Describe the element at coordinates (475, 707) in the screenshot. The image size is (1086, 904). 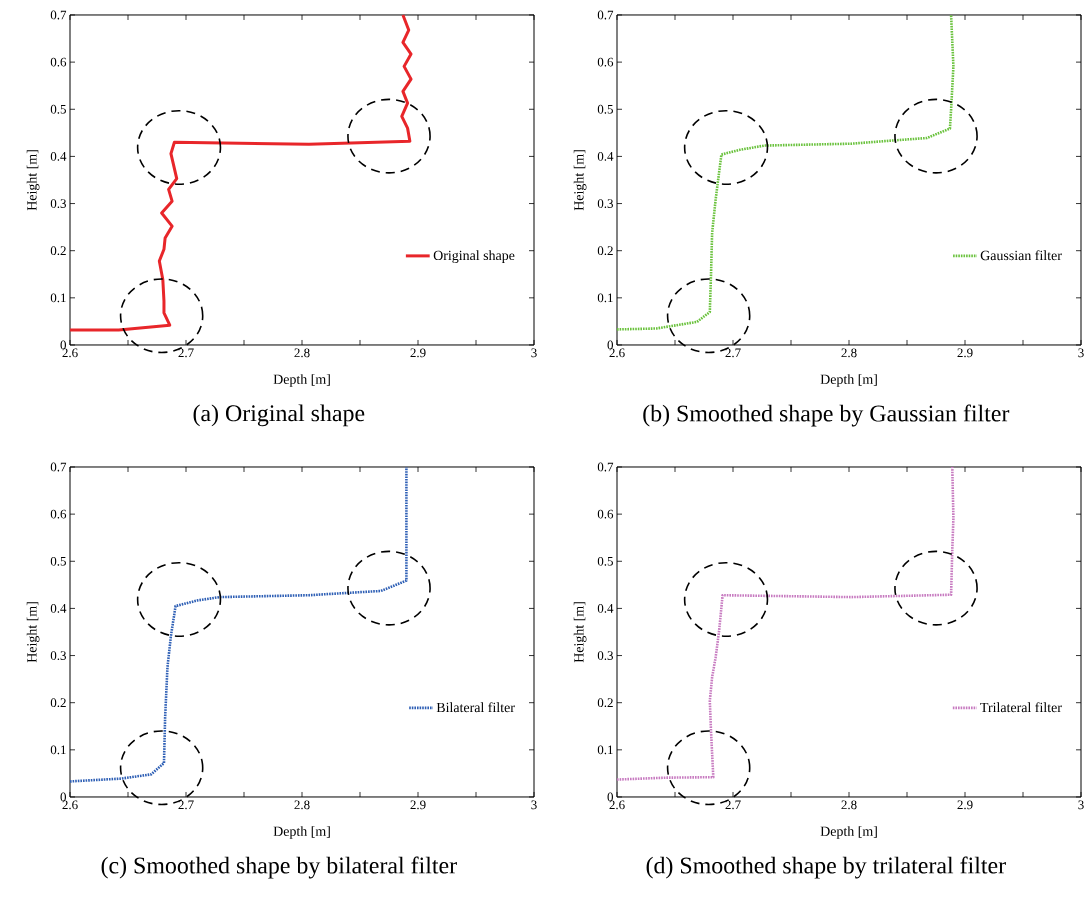
I see `legend-label: Bilateral filter` at that location.